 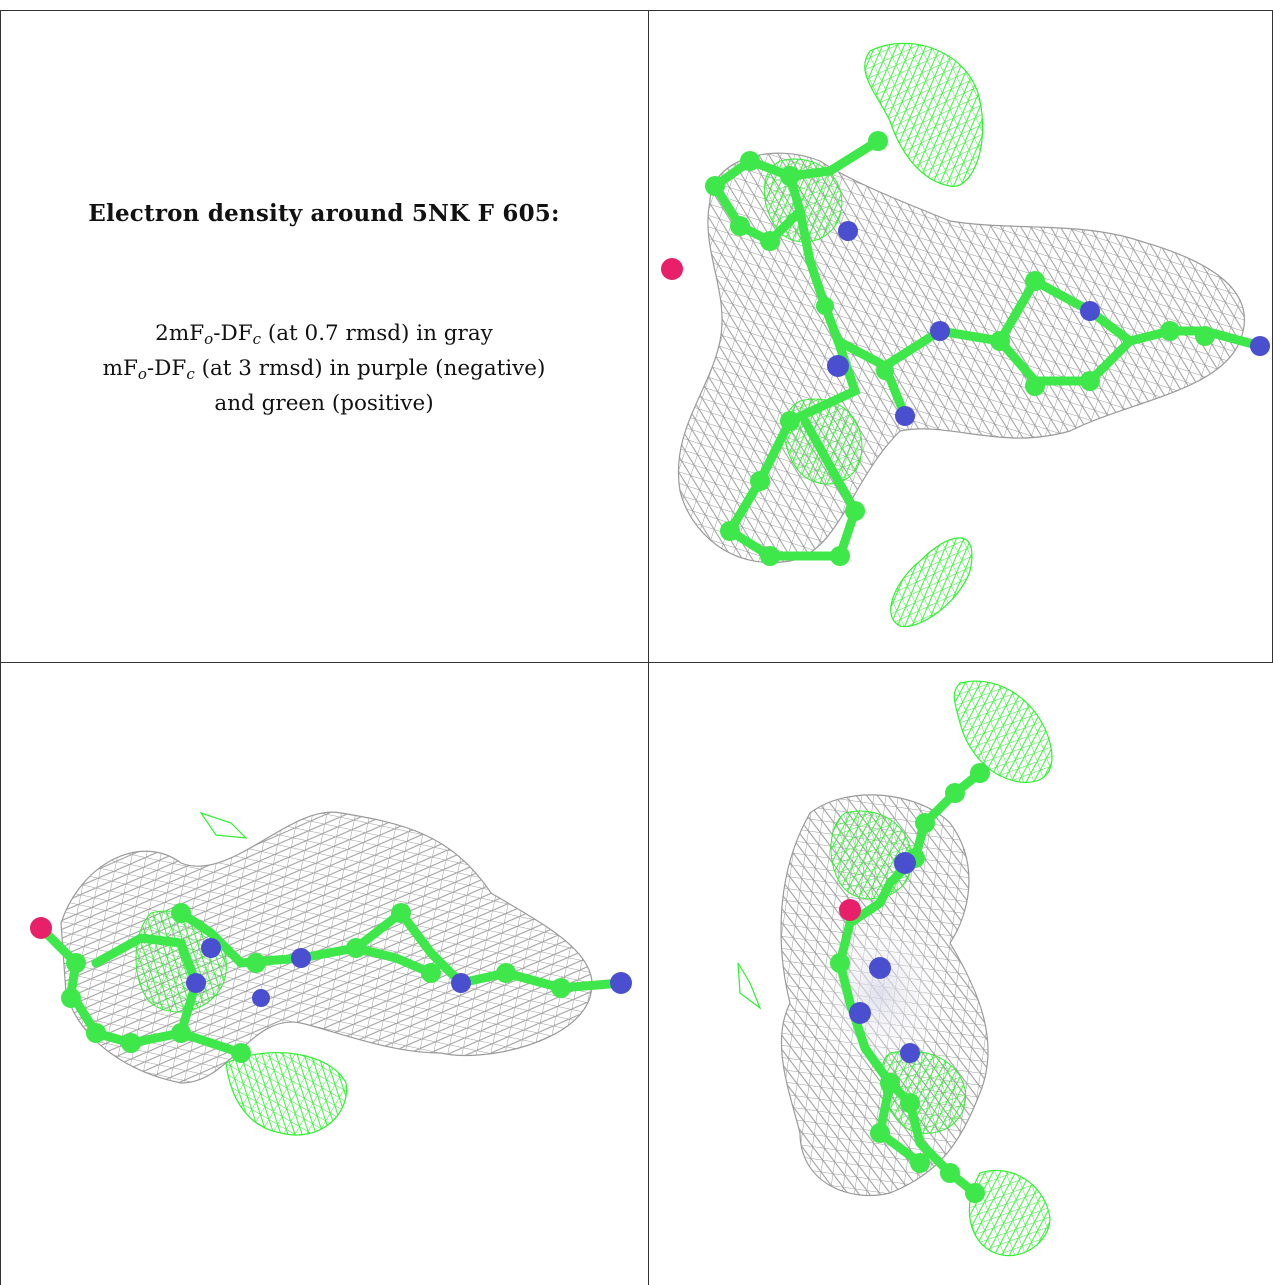 What do you see at coordinates (636, 662) in the screenshot?
I see `horizontal-divider` at bounding box center [636, 662].